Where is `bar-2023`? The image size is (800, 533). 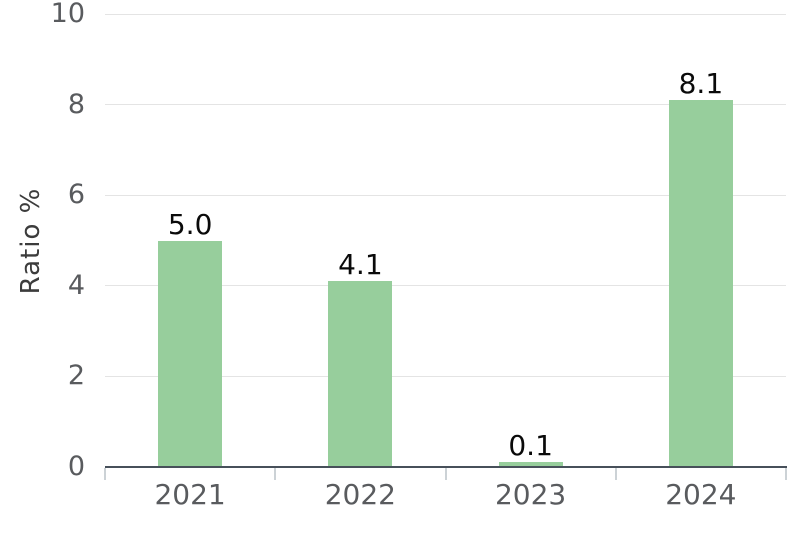
bar-2023 is located at coordinates (530, 464).